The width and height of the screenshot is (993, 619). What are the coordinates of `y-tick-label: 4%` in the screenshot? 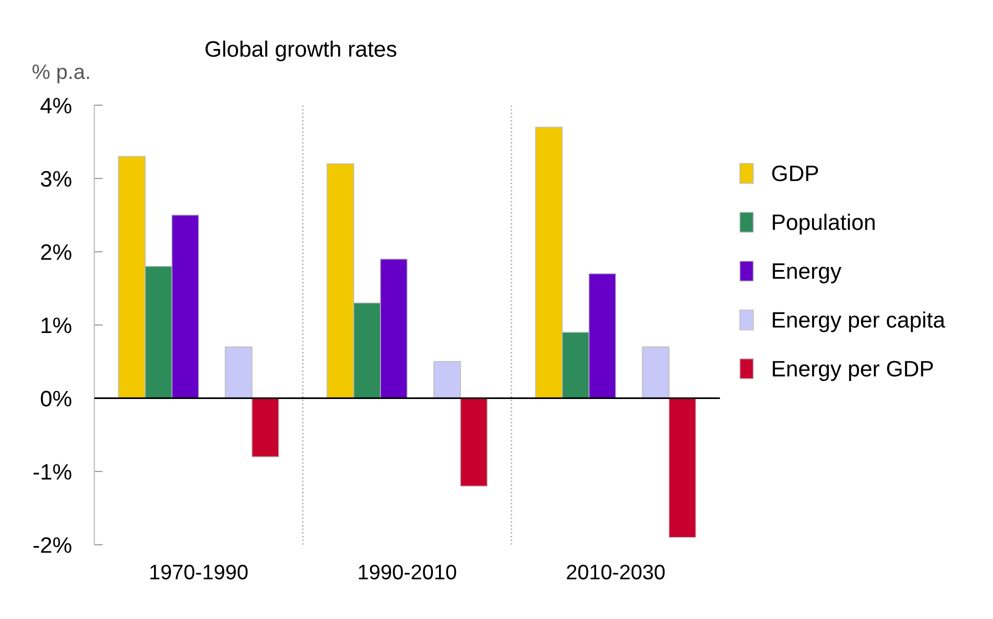 It's located at (56, 106).